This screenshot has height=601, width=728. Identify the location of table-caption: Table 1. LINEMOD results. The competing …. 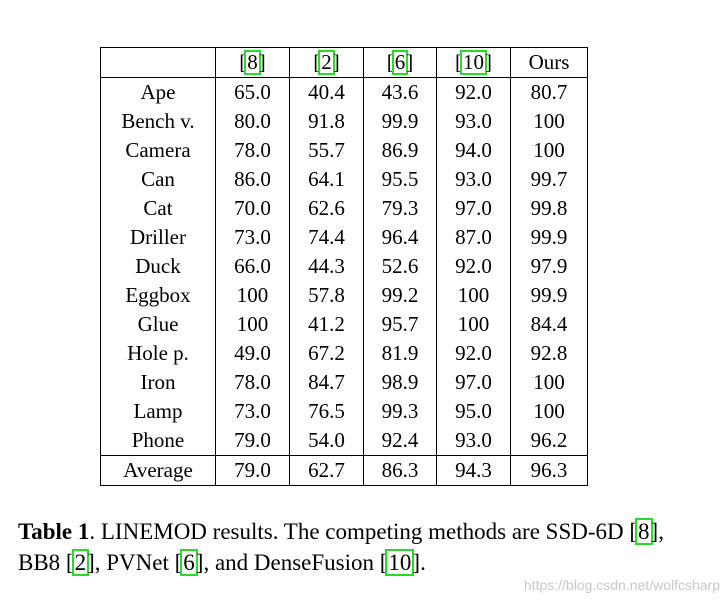
(348, 547).